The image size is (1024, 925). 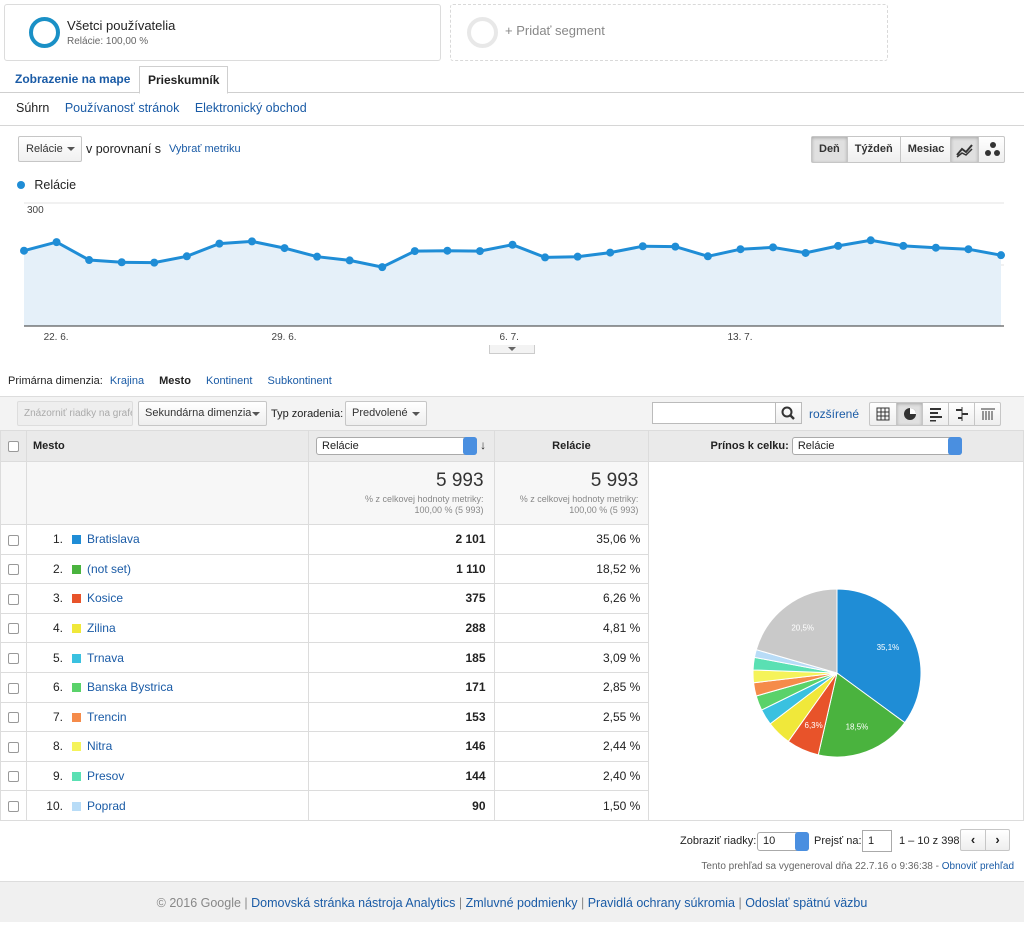 What do you see at coordinates (987, 414) in the screenshot?
I see `view-pivot-button` at bounding box center [987, 414].